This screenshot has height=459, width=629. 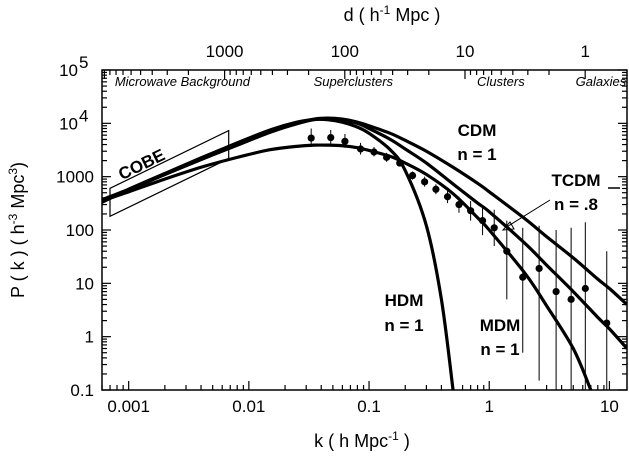 I want to click on top-tick-label: 1, so click(x=584, y=51).